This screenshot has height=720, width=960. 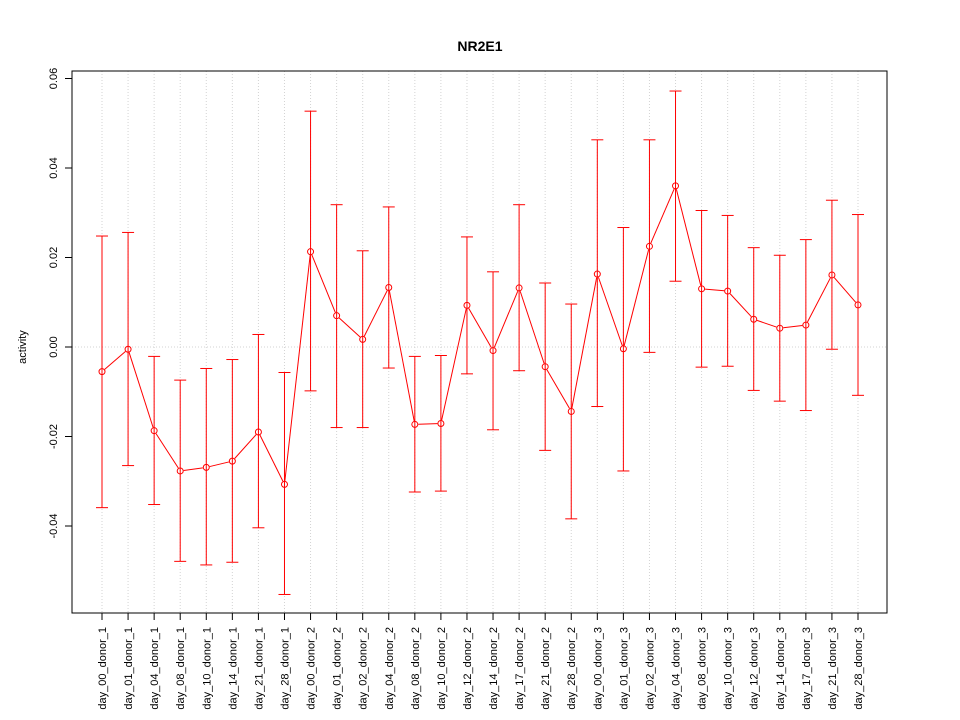 What do you see at coordinates (572, 668) in the screenshot?
I see `x-tick-label: day_28_donor_2` at bounding box center [572, 668].